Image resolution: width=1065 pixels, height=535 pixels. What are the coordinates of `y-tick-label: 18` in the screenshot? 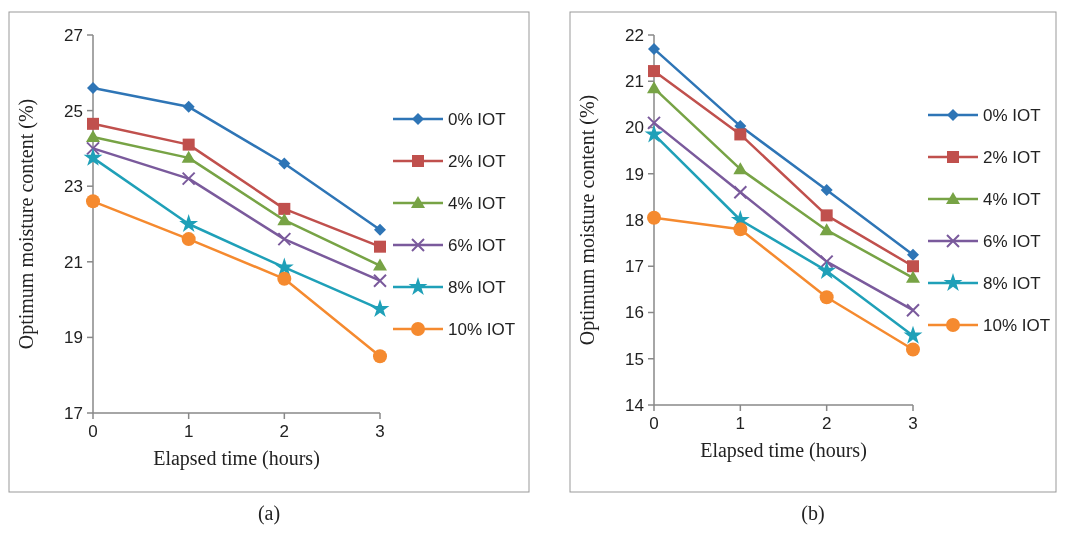 It's located at (634, 220).